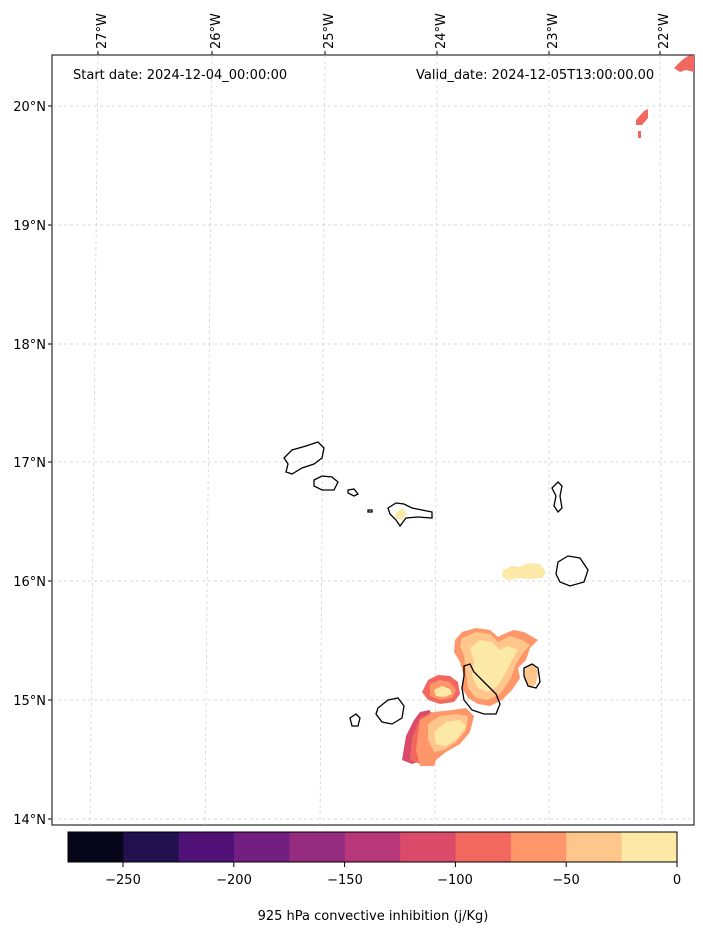 This screenshot has height=935, width=703. Describe the element at coordinates (410, 515) in the screenshot. I see `island-sao-nicolau` at that location.